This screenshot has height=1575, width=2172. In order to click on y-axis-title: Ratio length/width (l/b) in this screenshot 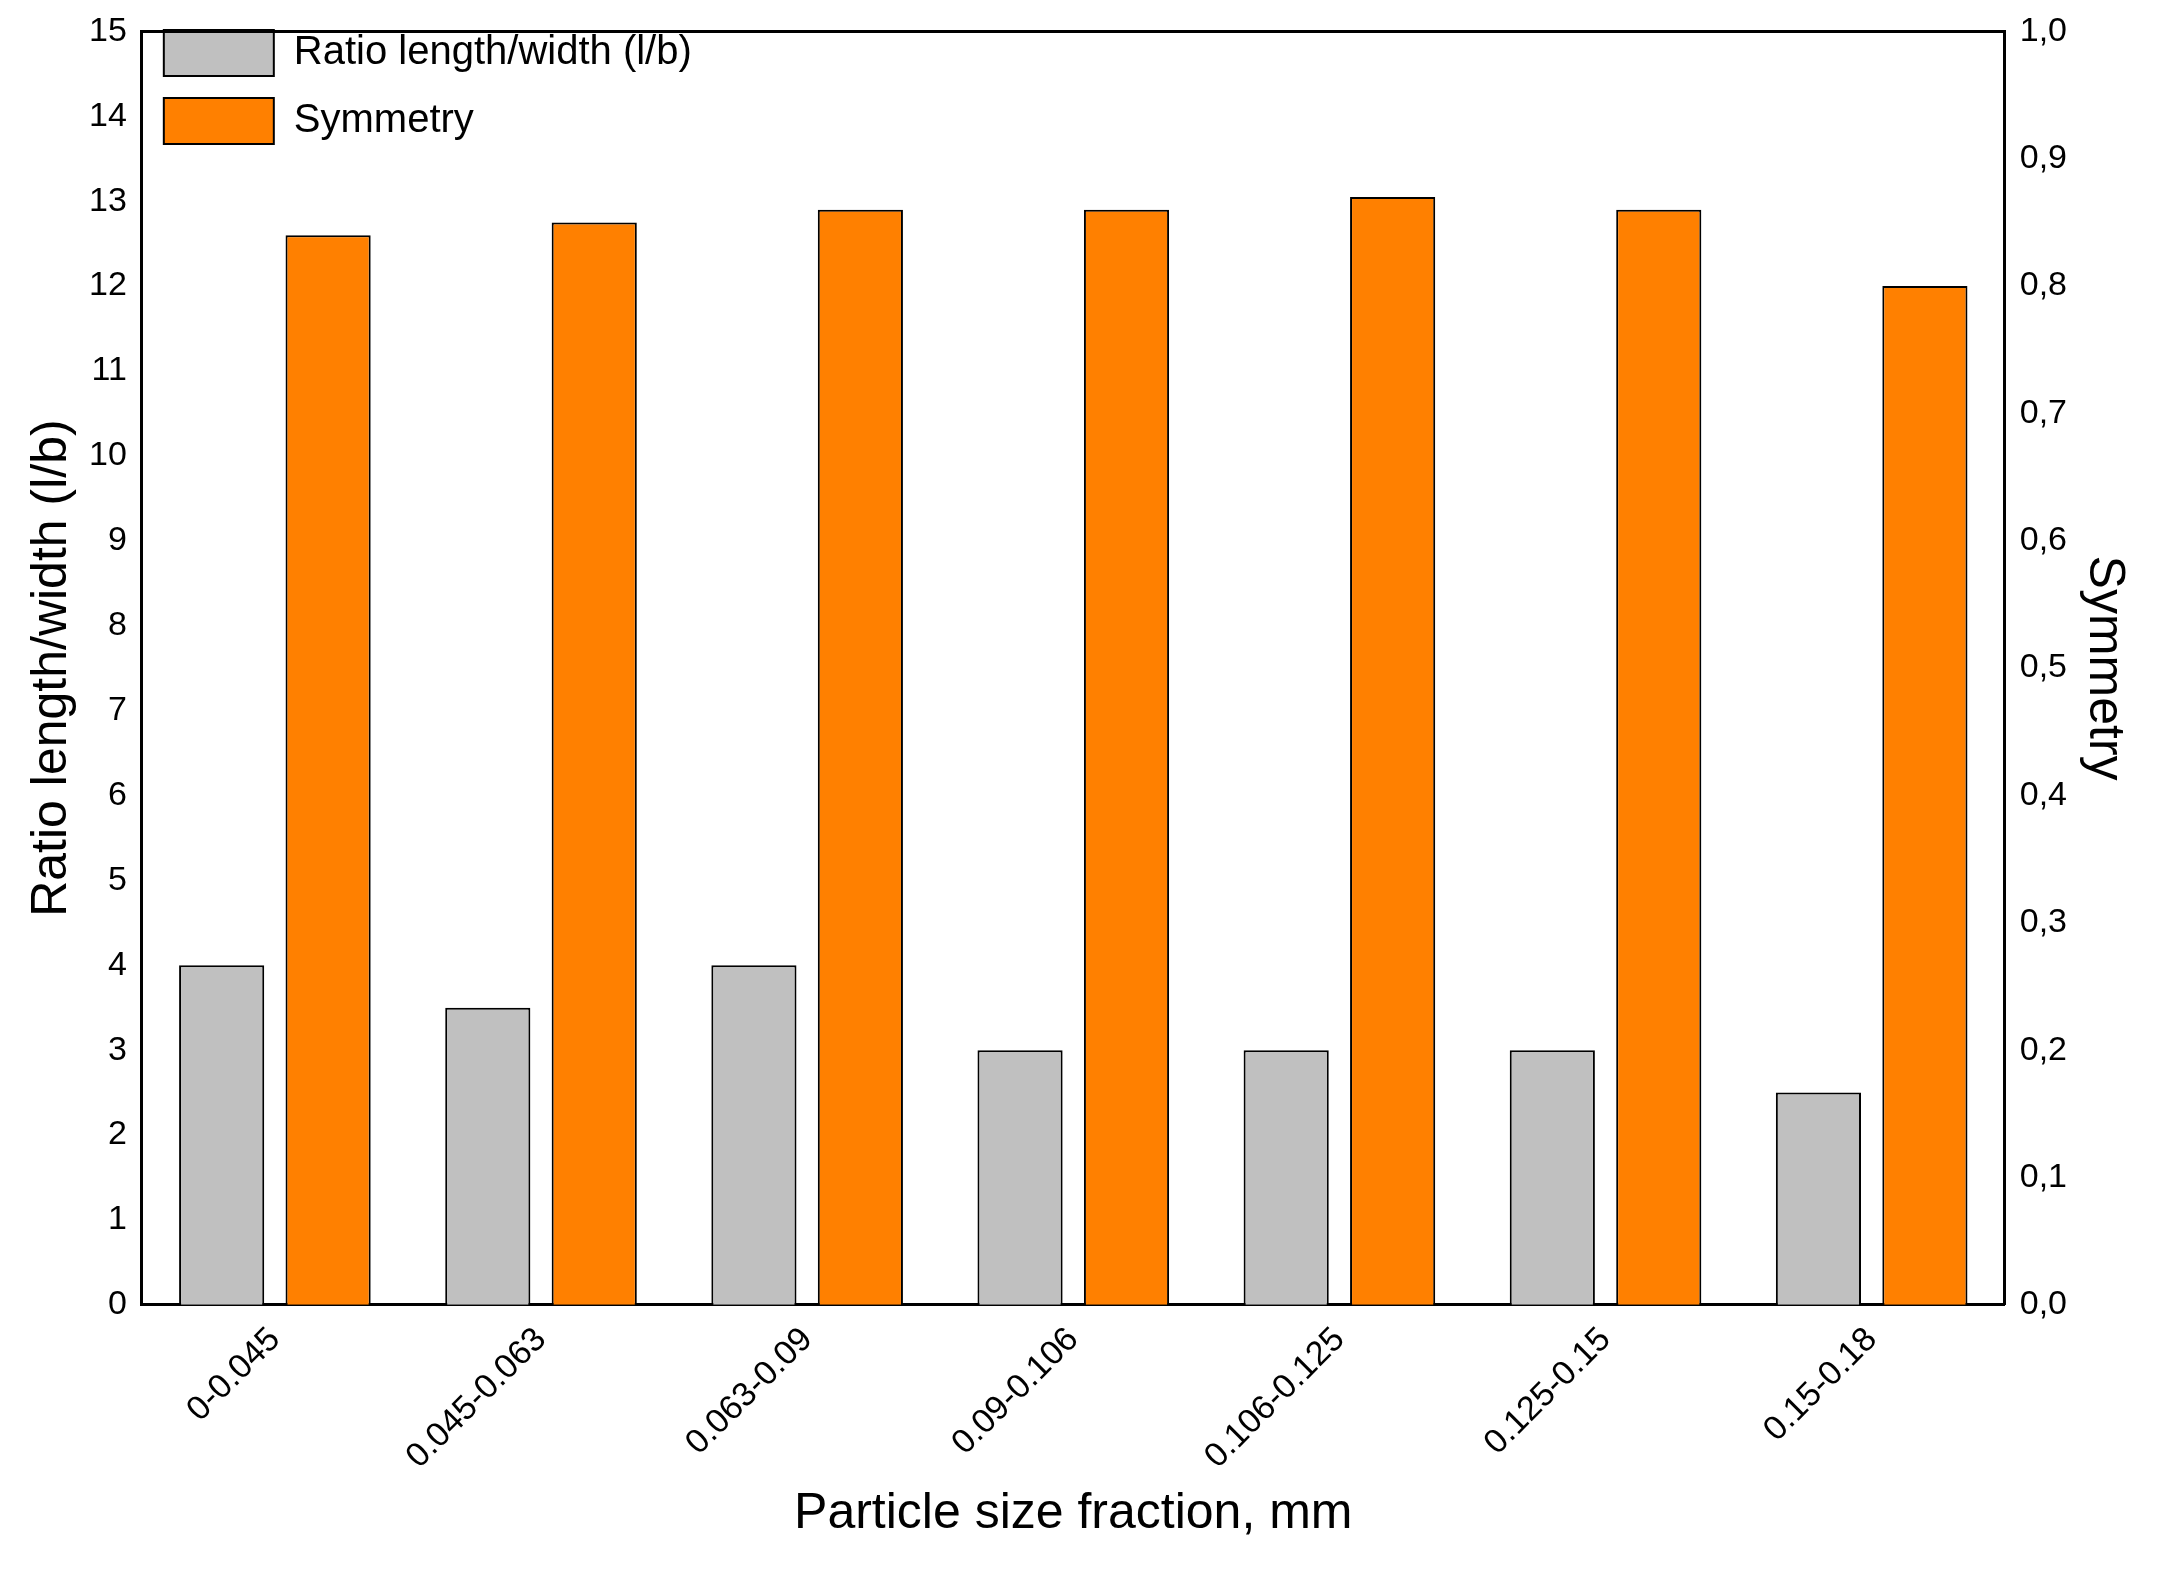, I will do `click(48, 668)`.